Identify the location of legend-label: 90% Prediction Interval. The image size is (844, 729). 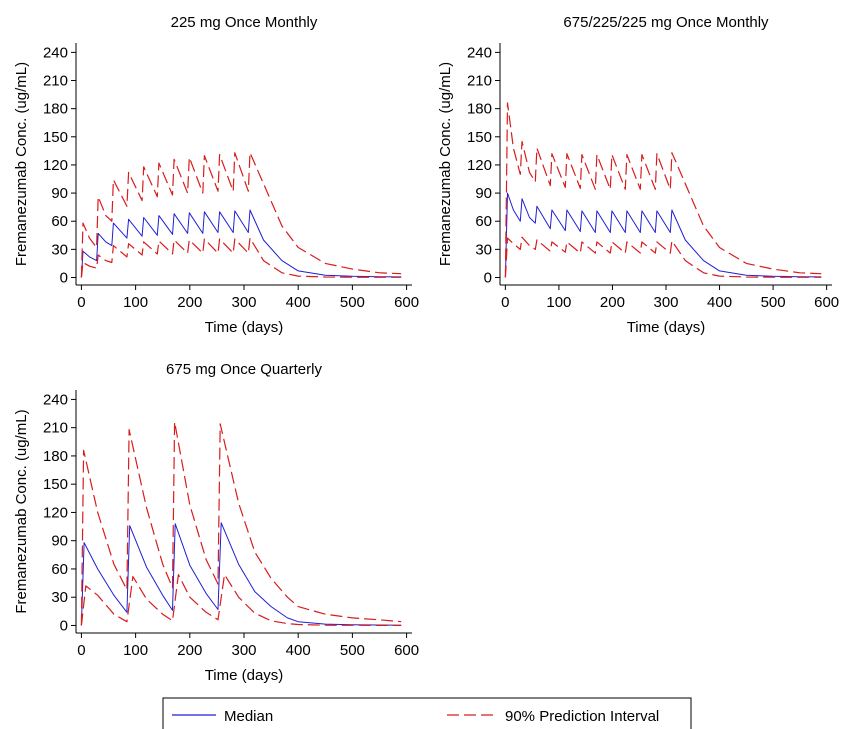
(582, 716).